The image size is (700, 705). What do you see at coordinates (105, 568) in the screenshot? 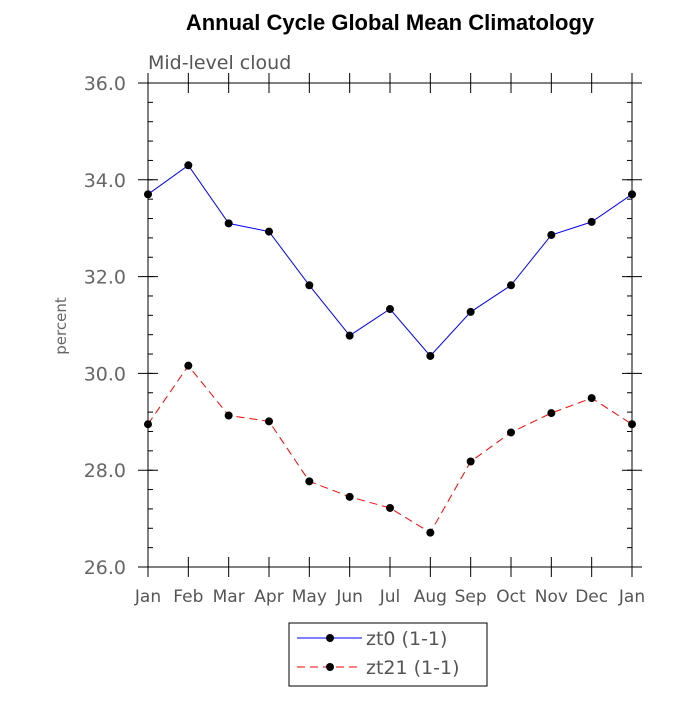
I see `y-tick-label: 26.0` at bounding box center [105, 568].